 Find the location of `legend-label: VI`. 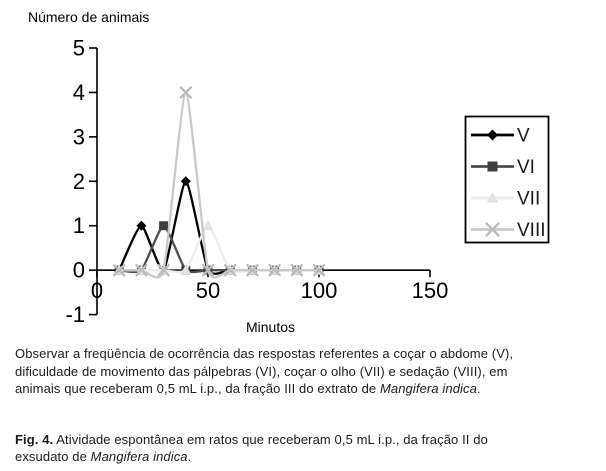

legend-label: VI is located at coordinates (526, 167).